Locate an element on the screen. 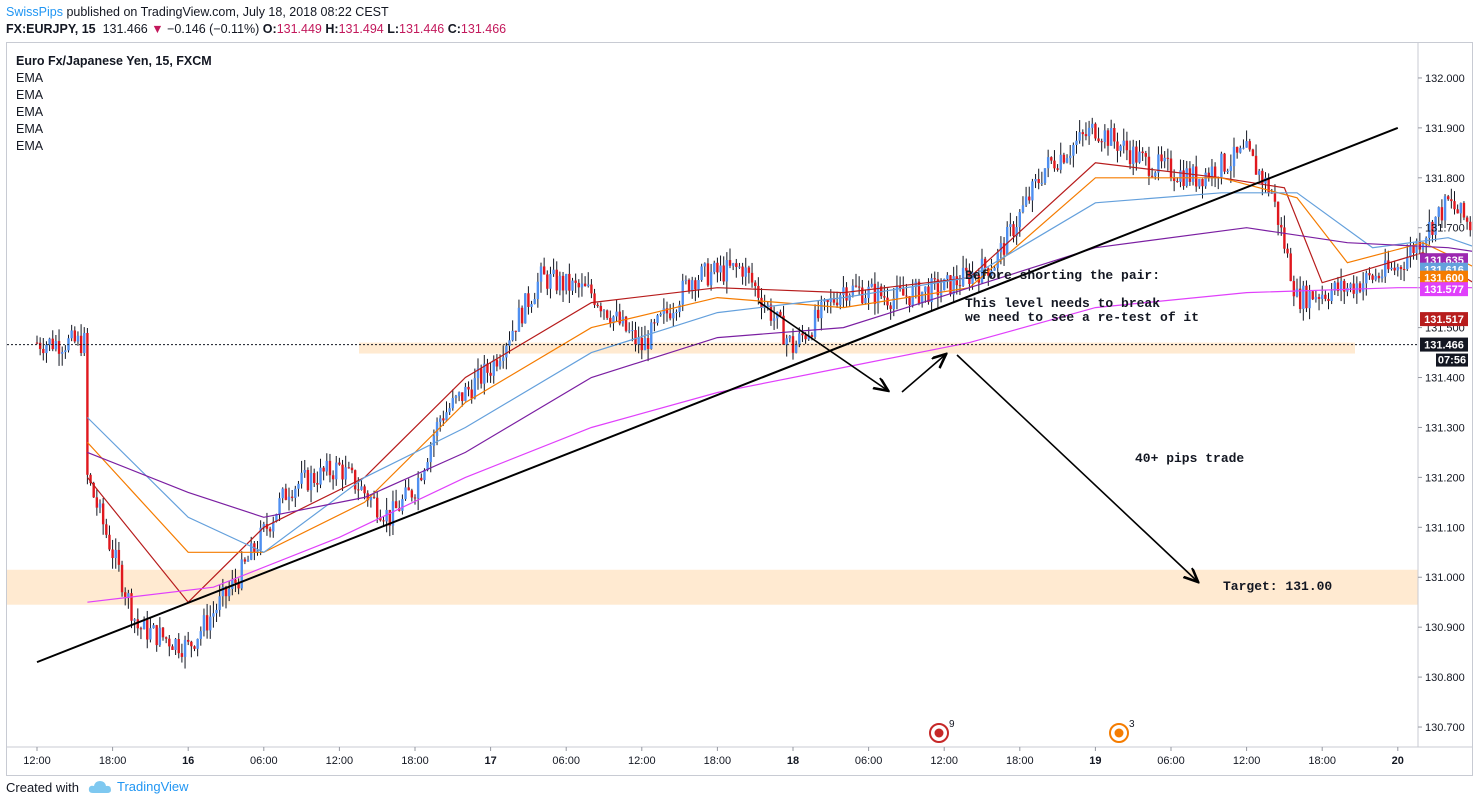  close-label: C: is located at coordinates (454, 29).